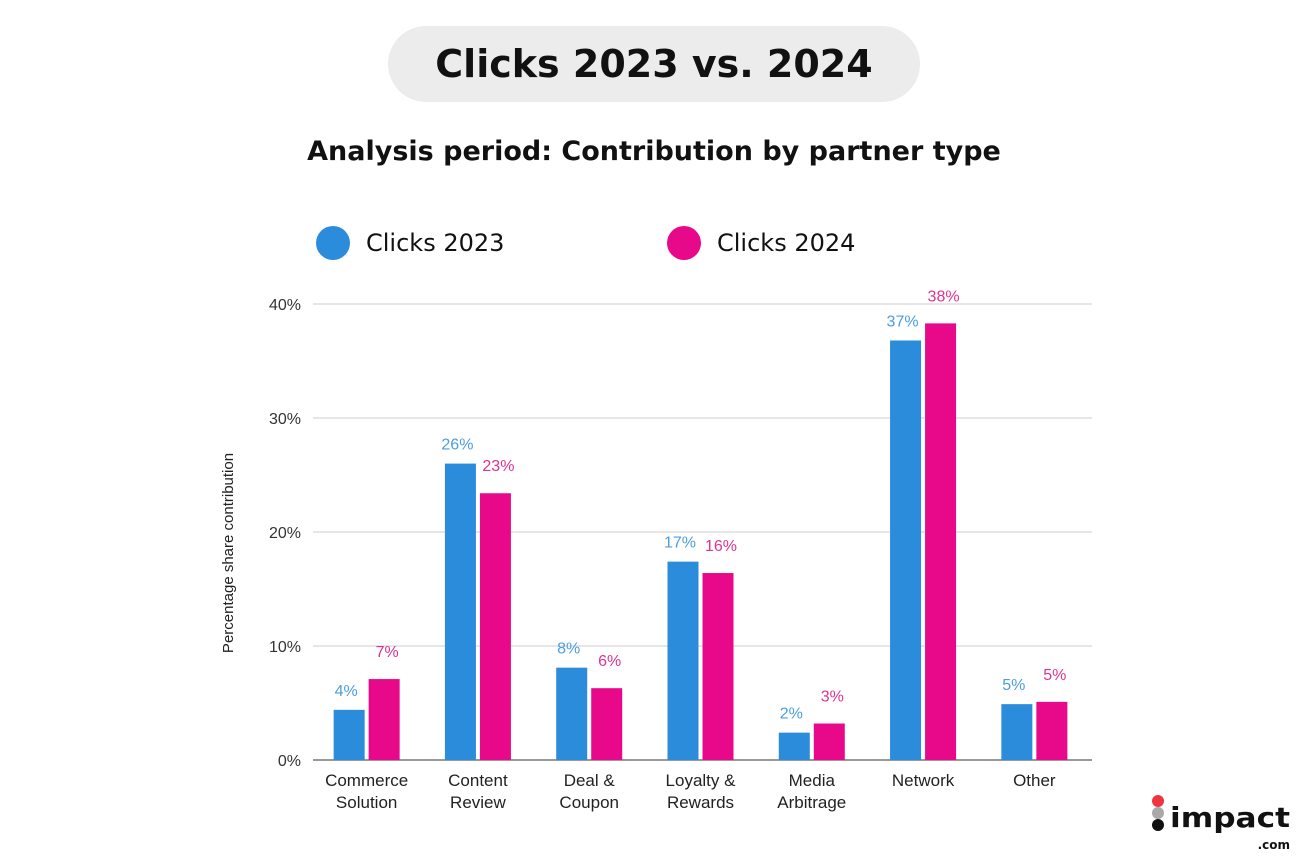  I want to click on data-label: 26%, so click(457, 445).